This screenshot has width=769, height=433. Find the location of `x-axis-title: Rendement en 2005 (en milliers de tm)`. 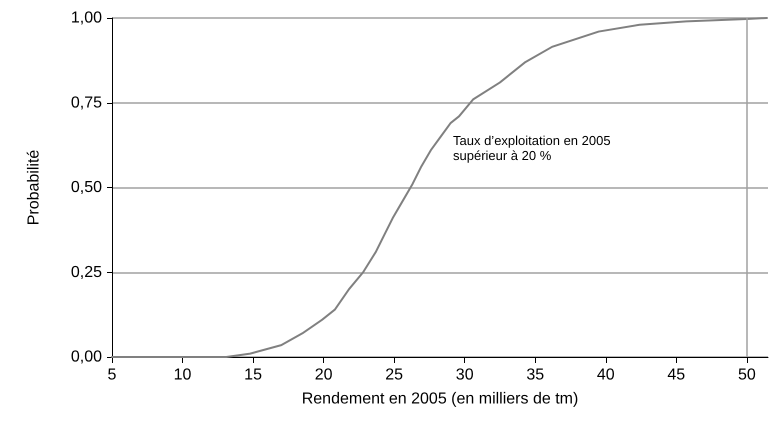

x-axis-title: Rendement en 2005 (en milliers de tm) is located at coordinates (440, 399).